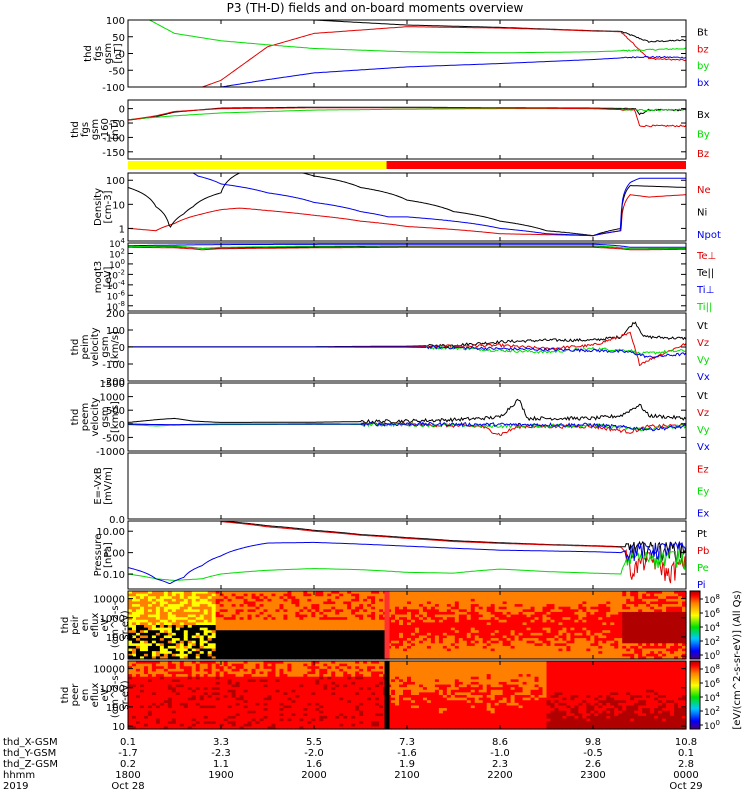  I want to click on y-tick-label: 0.10, so click(114, 575).